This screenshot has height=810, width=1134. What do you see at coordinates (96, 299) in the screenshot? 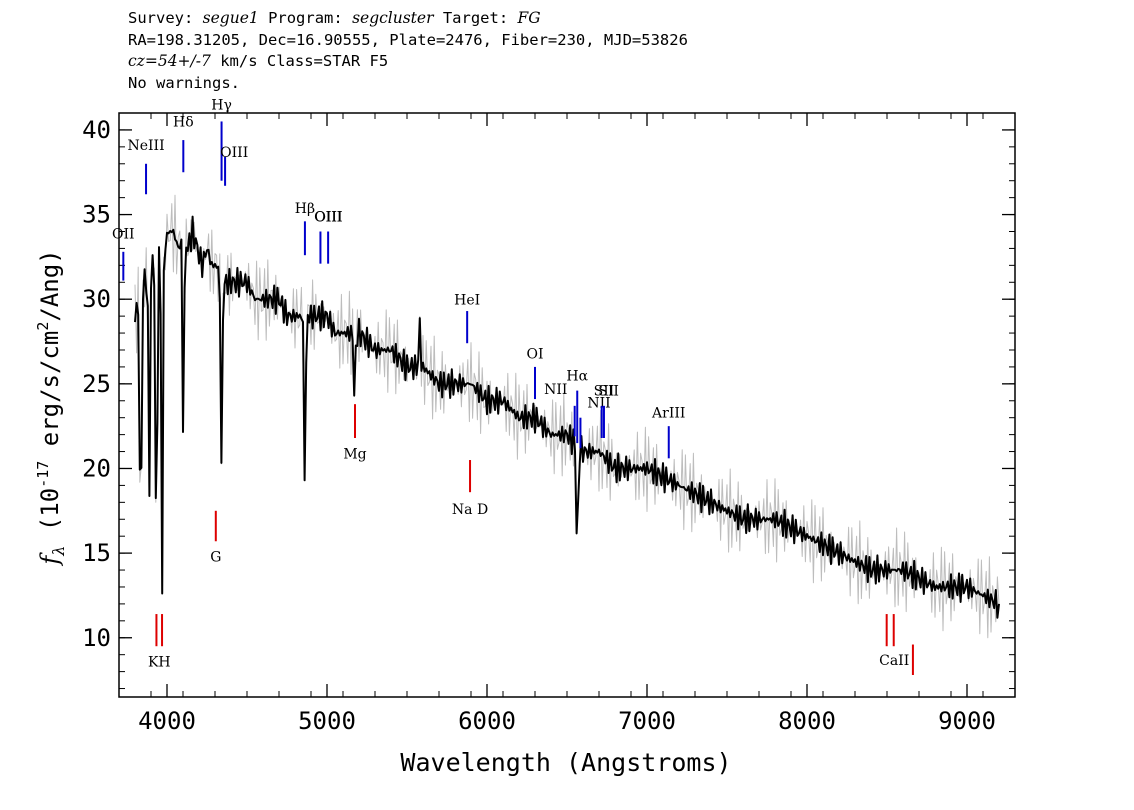
I see `y-tick-label: 30` at bounding box center [96, 299].